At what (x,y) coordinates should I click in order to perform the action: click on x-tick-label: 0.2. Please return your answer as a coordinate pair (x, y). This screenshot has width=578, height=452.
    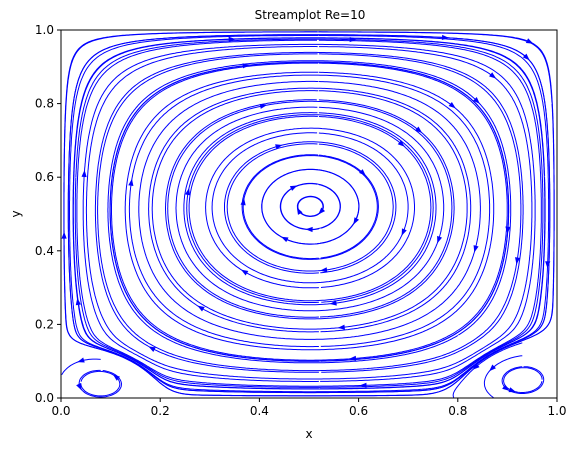
    Looking at the image, I should click on (160, 411).